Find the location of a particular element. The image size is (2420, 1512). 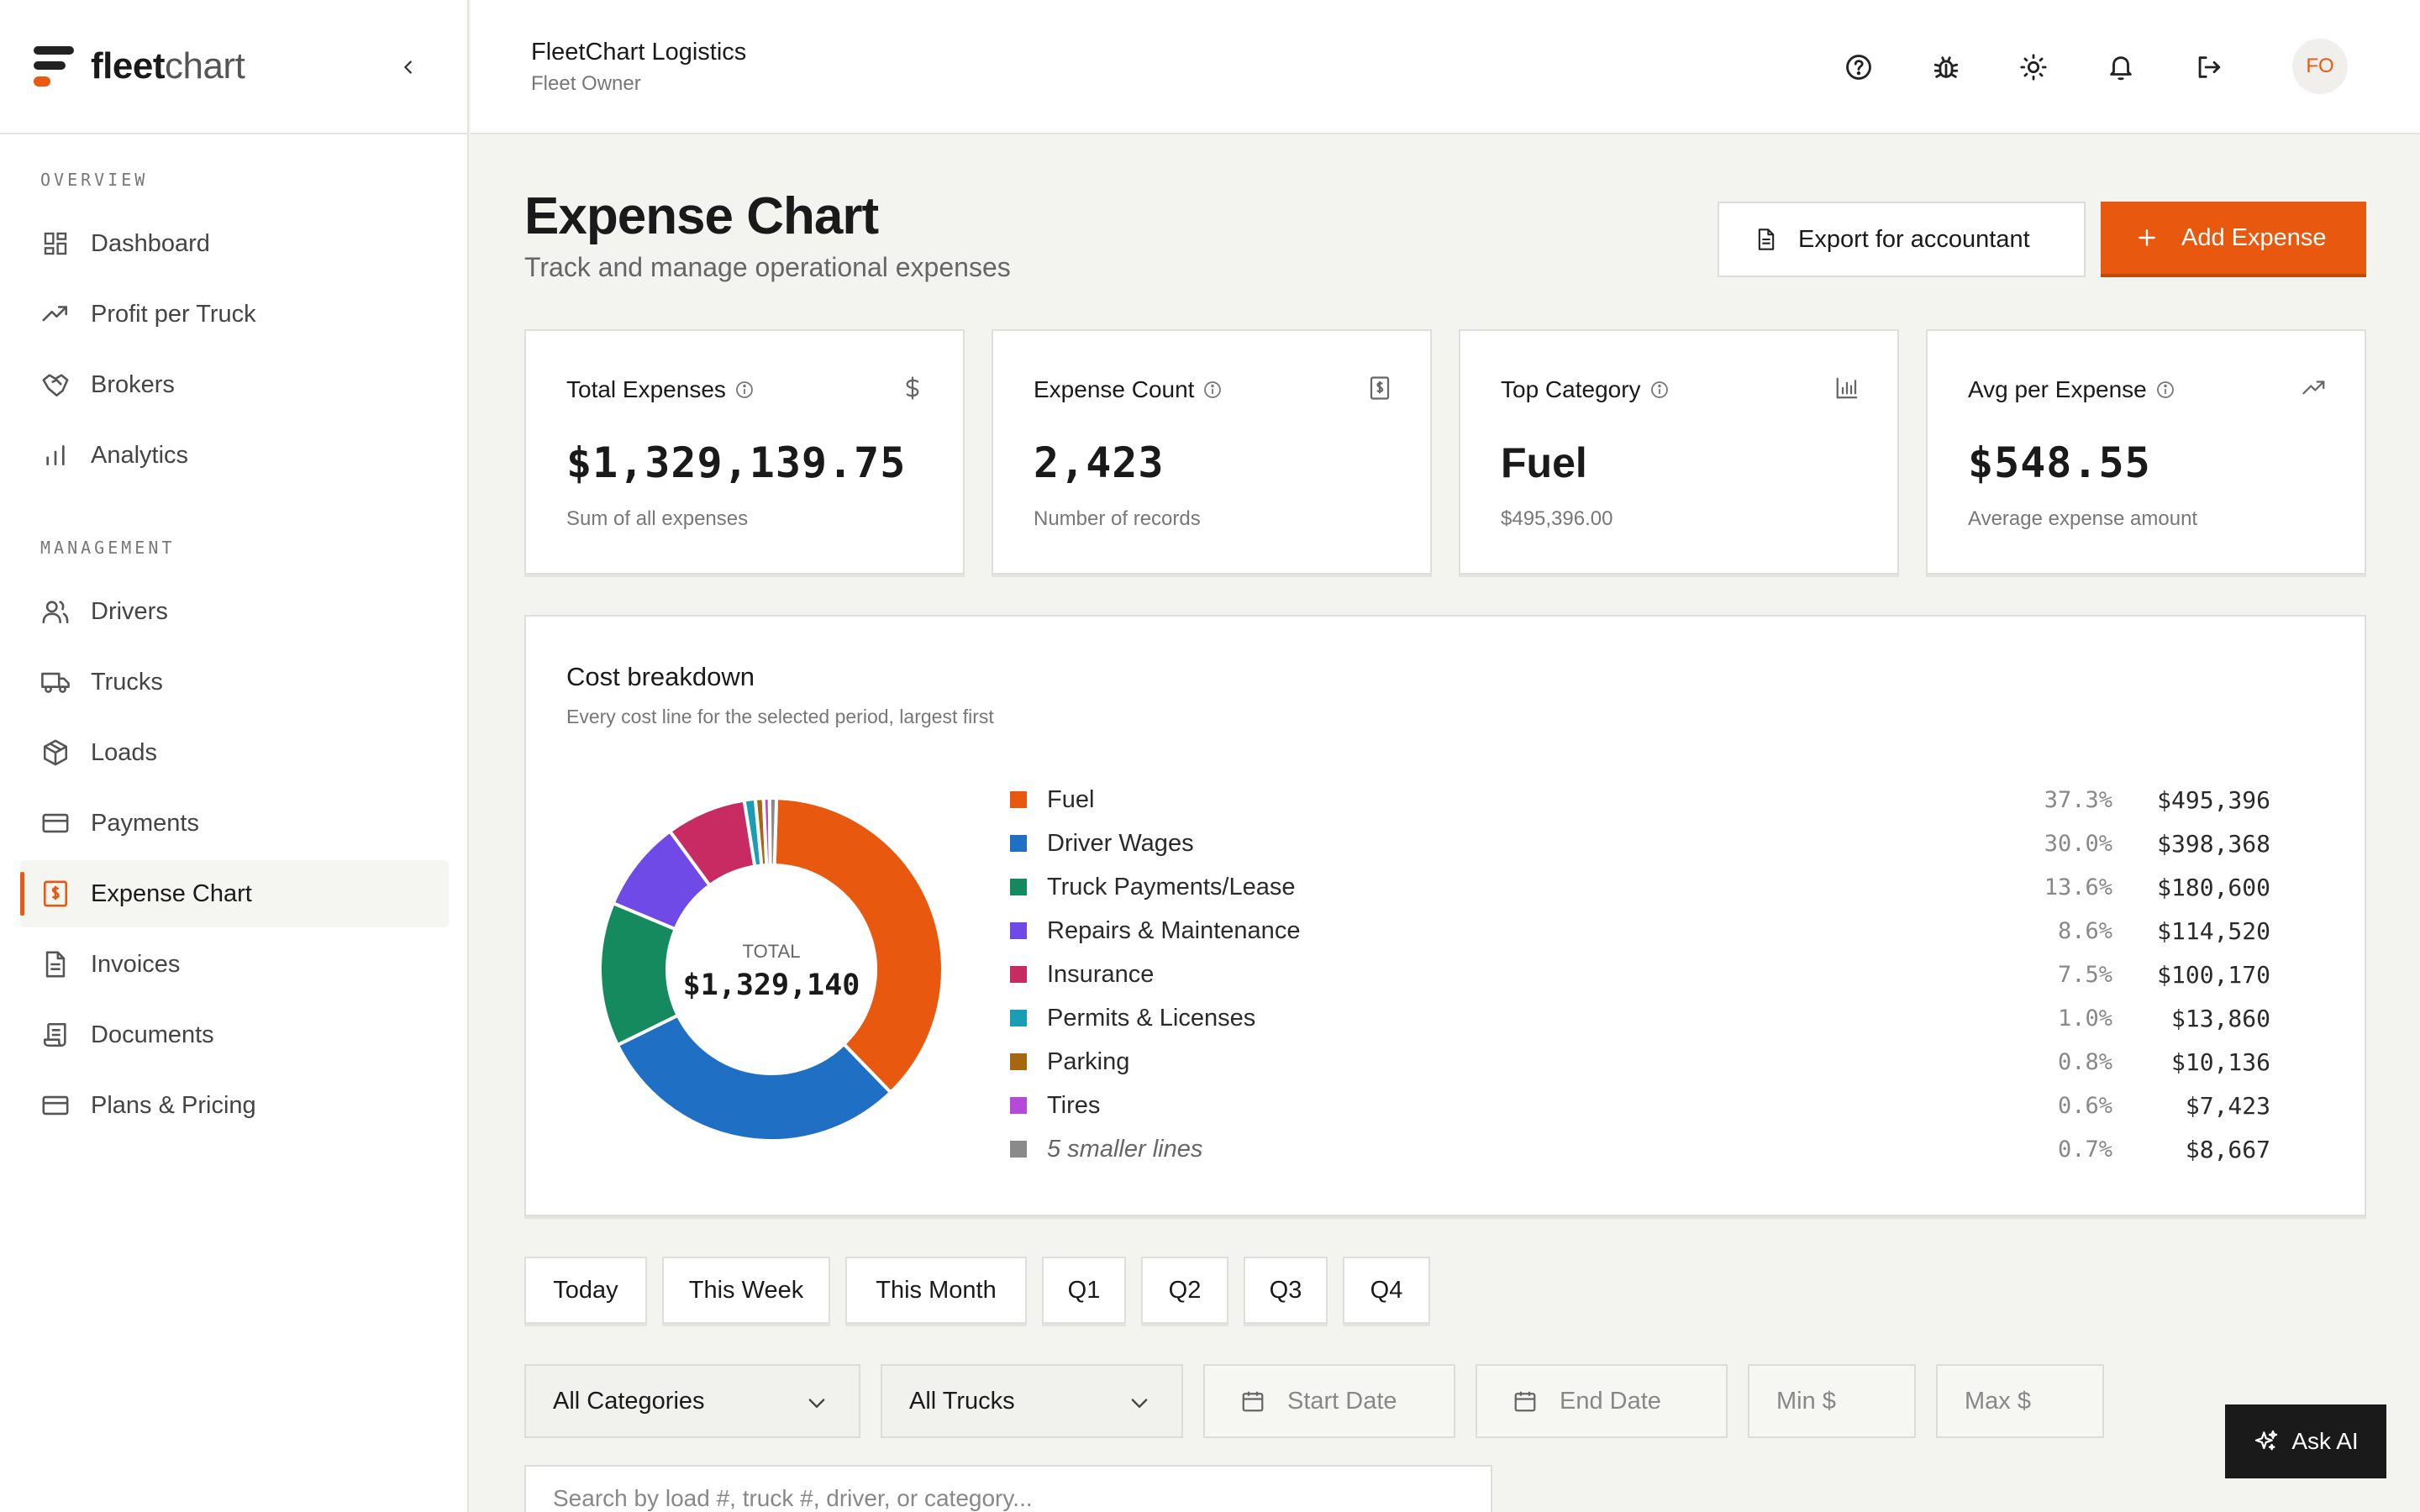

sidebar-item-drivers: Drivers is located at coordinates (234, 611).